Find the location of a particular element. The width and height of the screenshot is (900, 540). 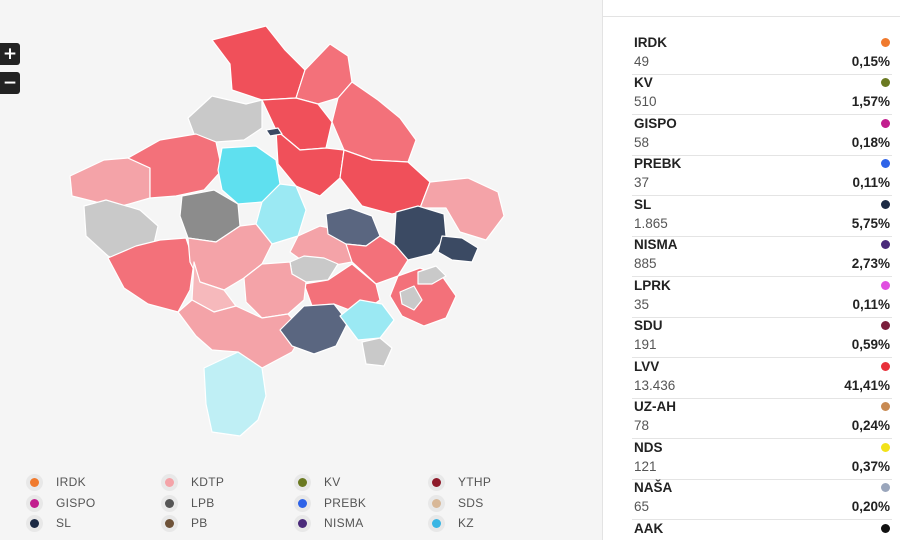

result-row: PREBK 37 0,11% is located at coordinates (762, 175).